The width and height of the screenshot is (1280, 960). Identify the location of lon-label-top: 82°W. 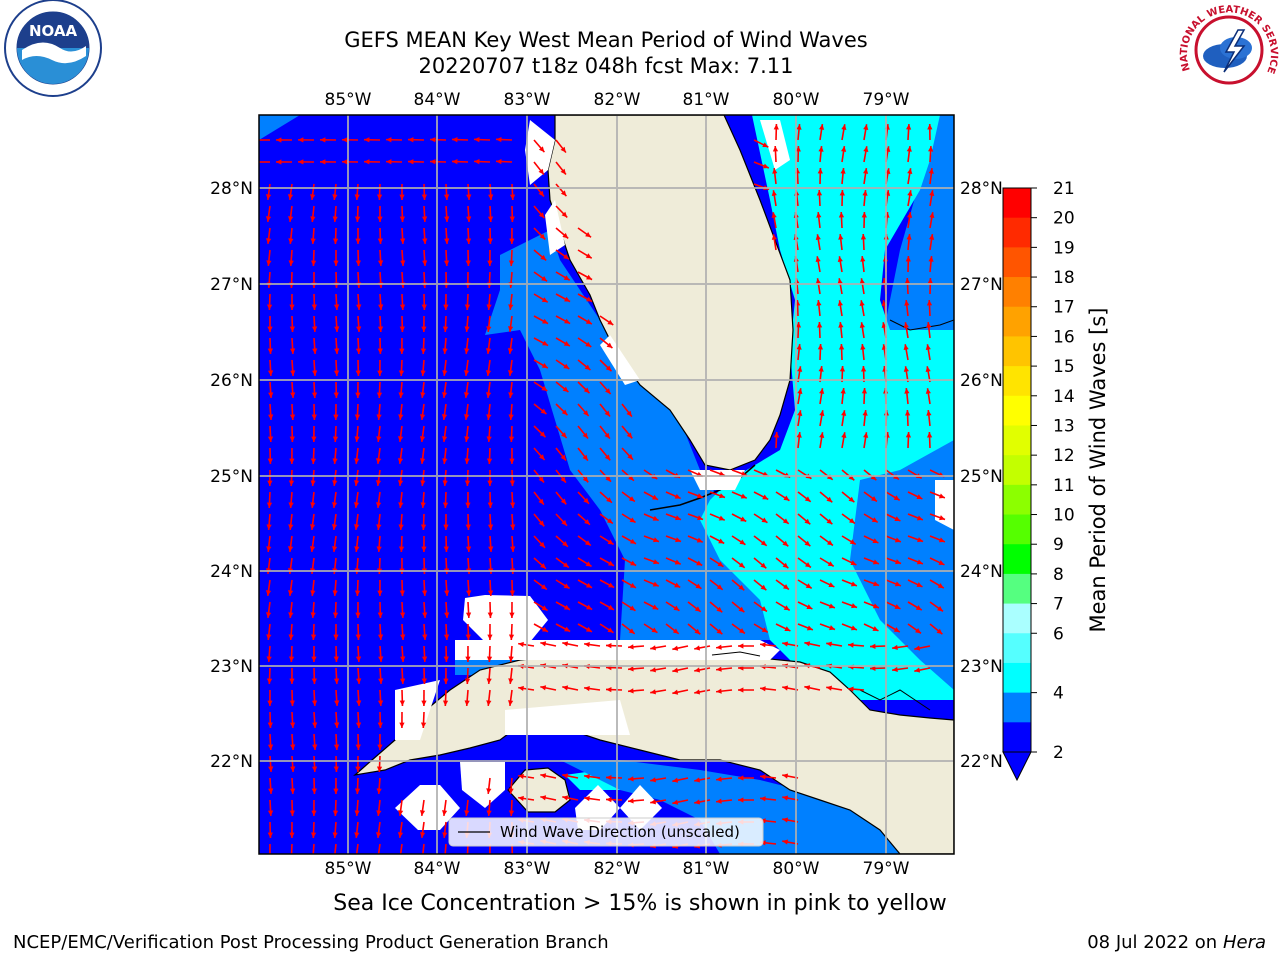
(617, 100).